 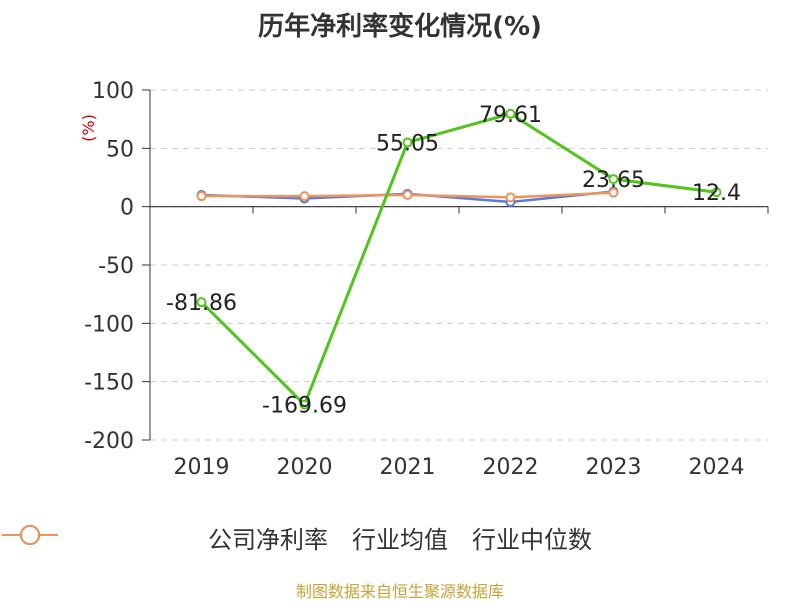 I want to click on data-point-company-2023, so click(x=613, y=179).